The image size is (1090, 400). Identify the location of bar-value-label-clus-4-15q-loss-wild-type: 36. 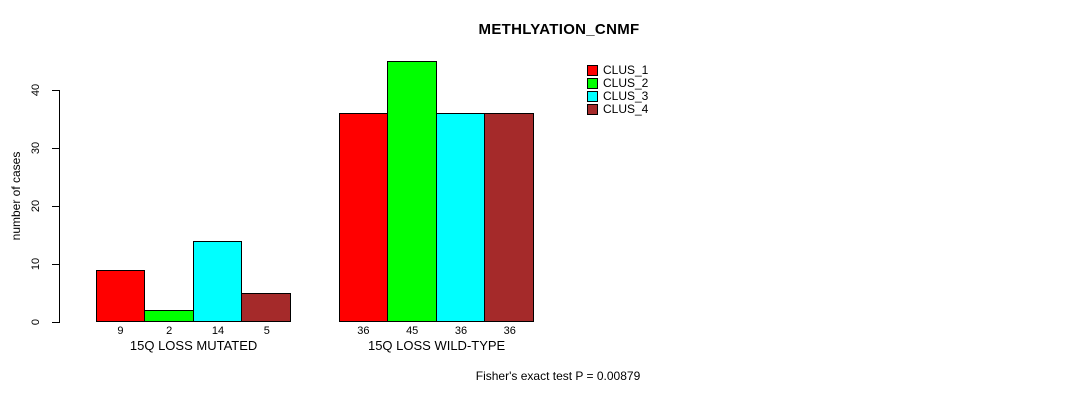
(509, 331).